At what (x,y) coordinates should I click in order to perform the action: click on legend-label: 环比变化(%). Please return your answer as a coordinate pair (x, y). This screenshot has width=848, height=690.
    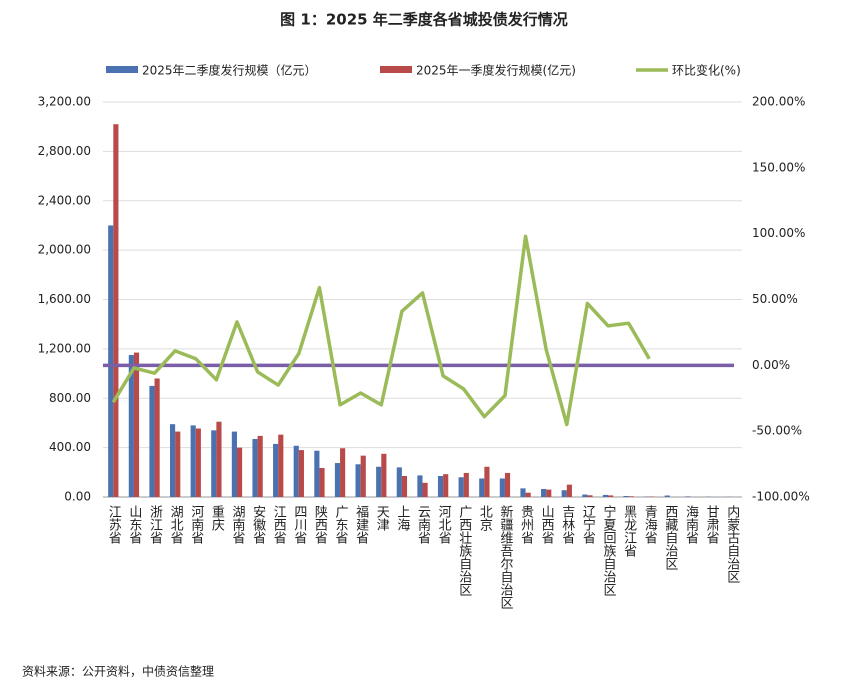
    Looking at the image, I should click on (706, 70).